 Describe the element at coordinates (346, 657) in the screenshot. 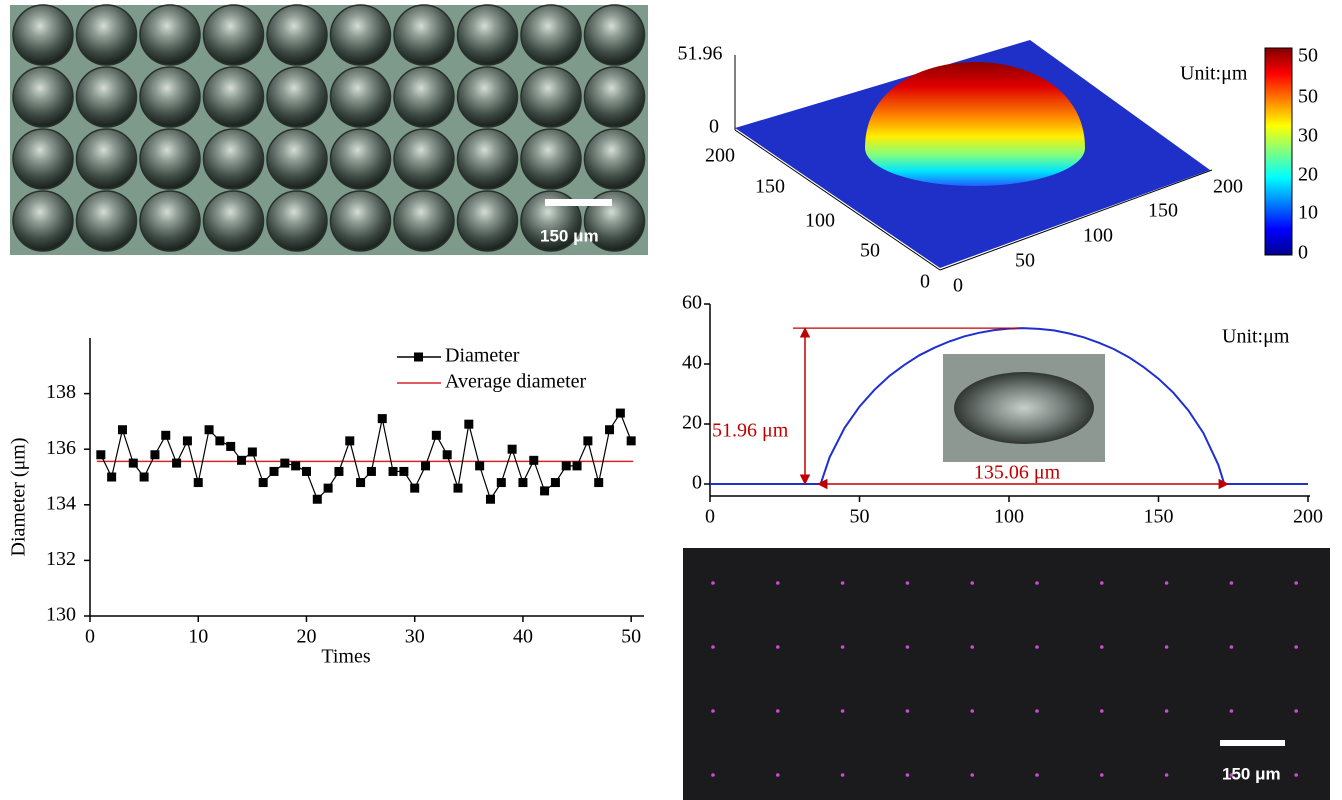

I see `x-axis-title: Times` at that location.